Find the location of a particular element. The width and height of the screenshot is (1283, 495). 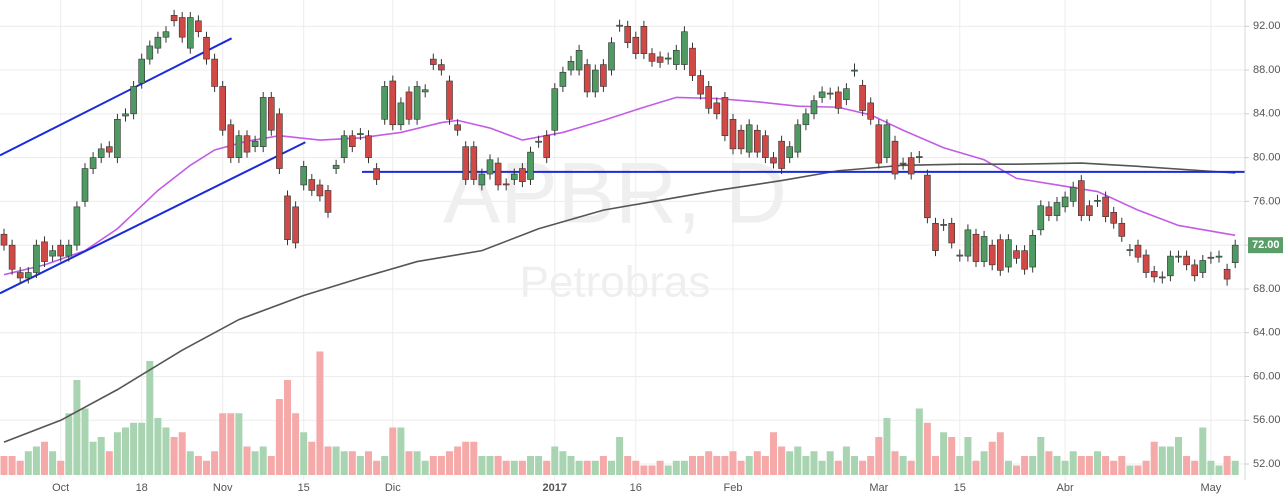

y-tick-label: 64.00 is located at coordinates (1267, 333).